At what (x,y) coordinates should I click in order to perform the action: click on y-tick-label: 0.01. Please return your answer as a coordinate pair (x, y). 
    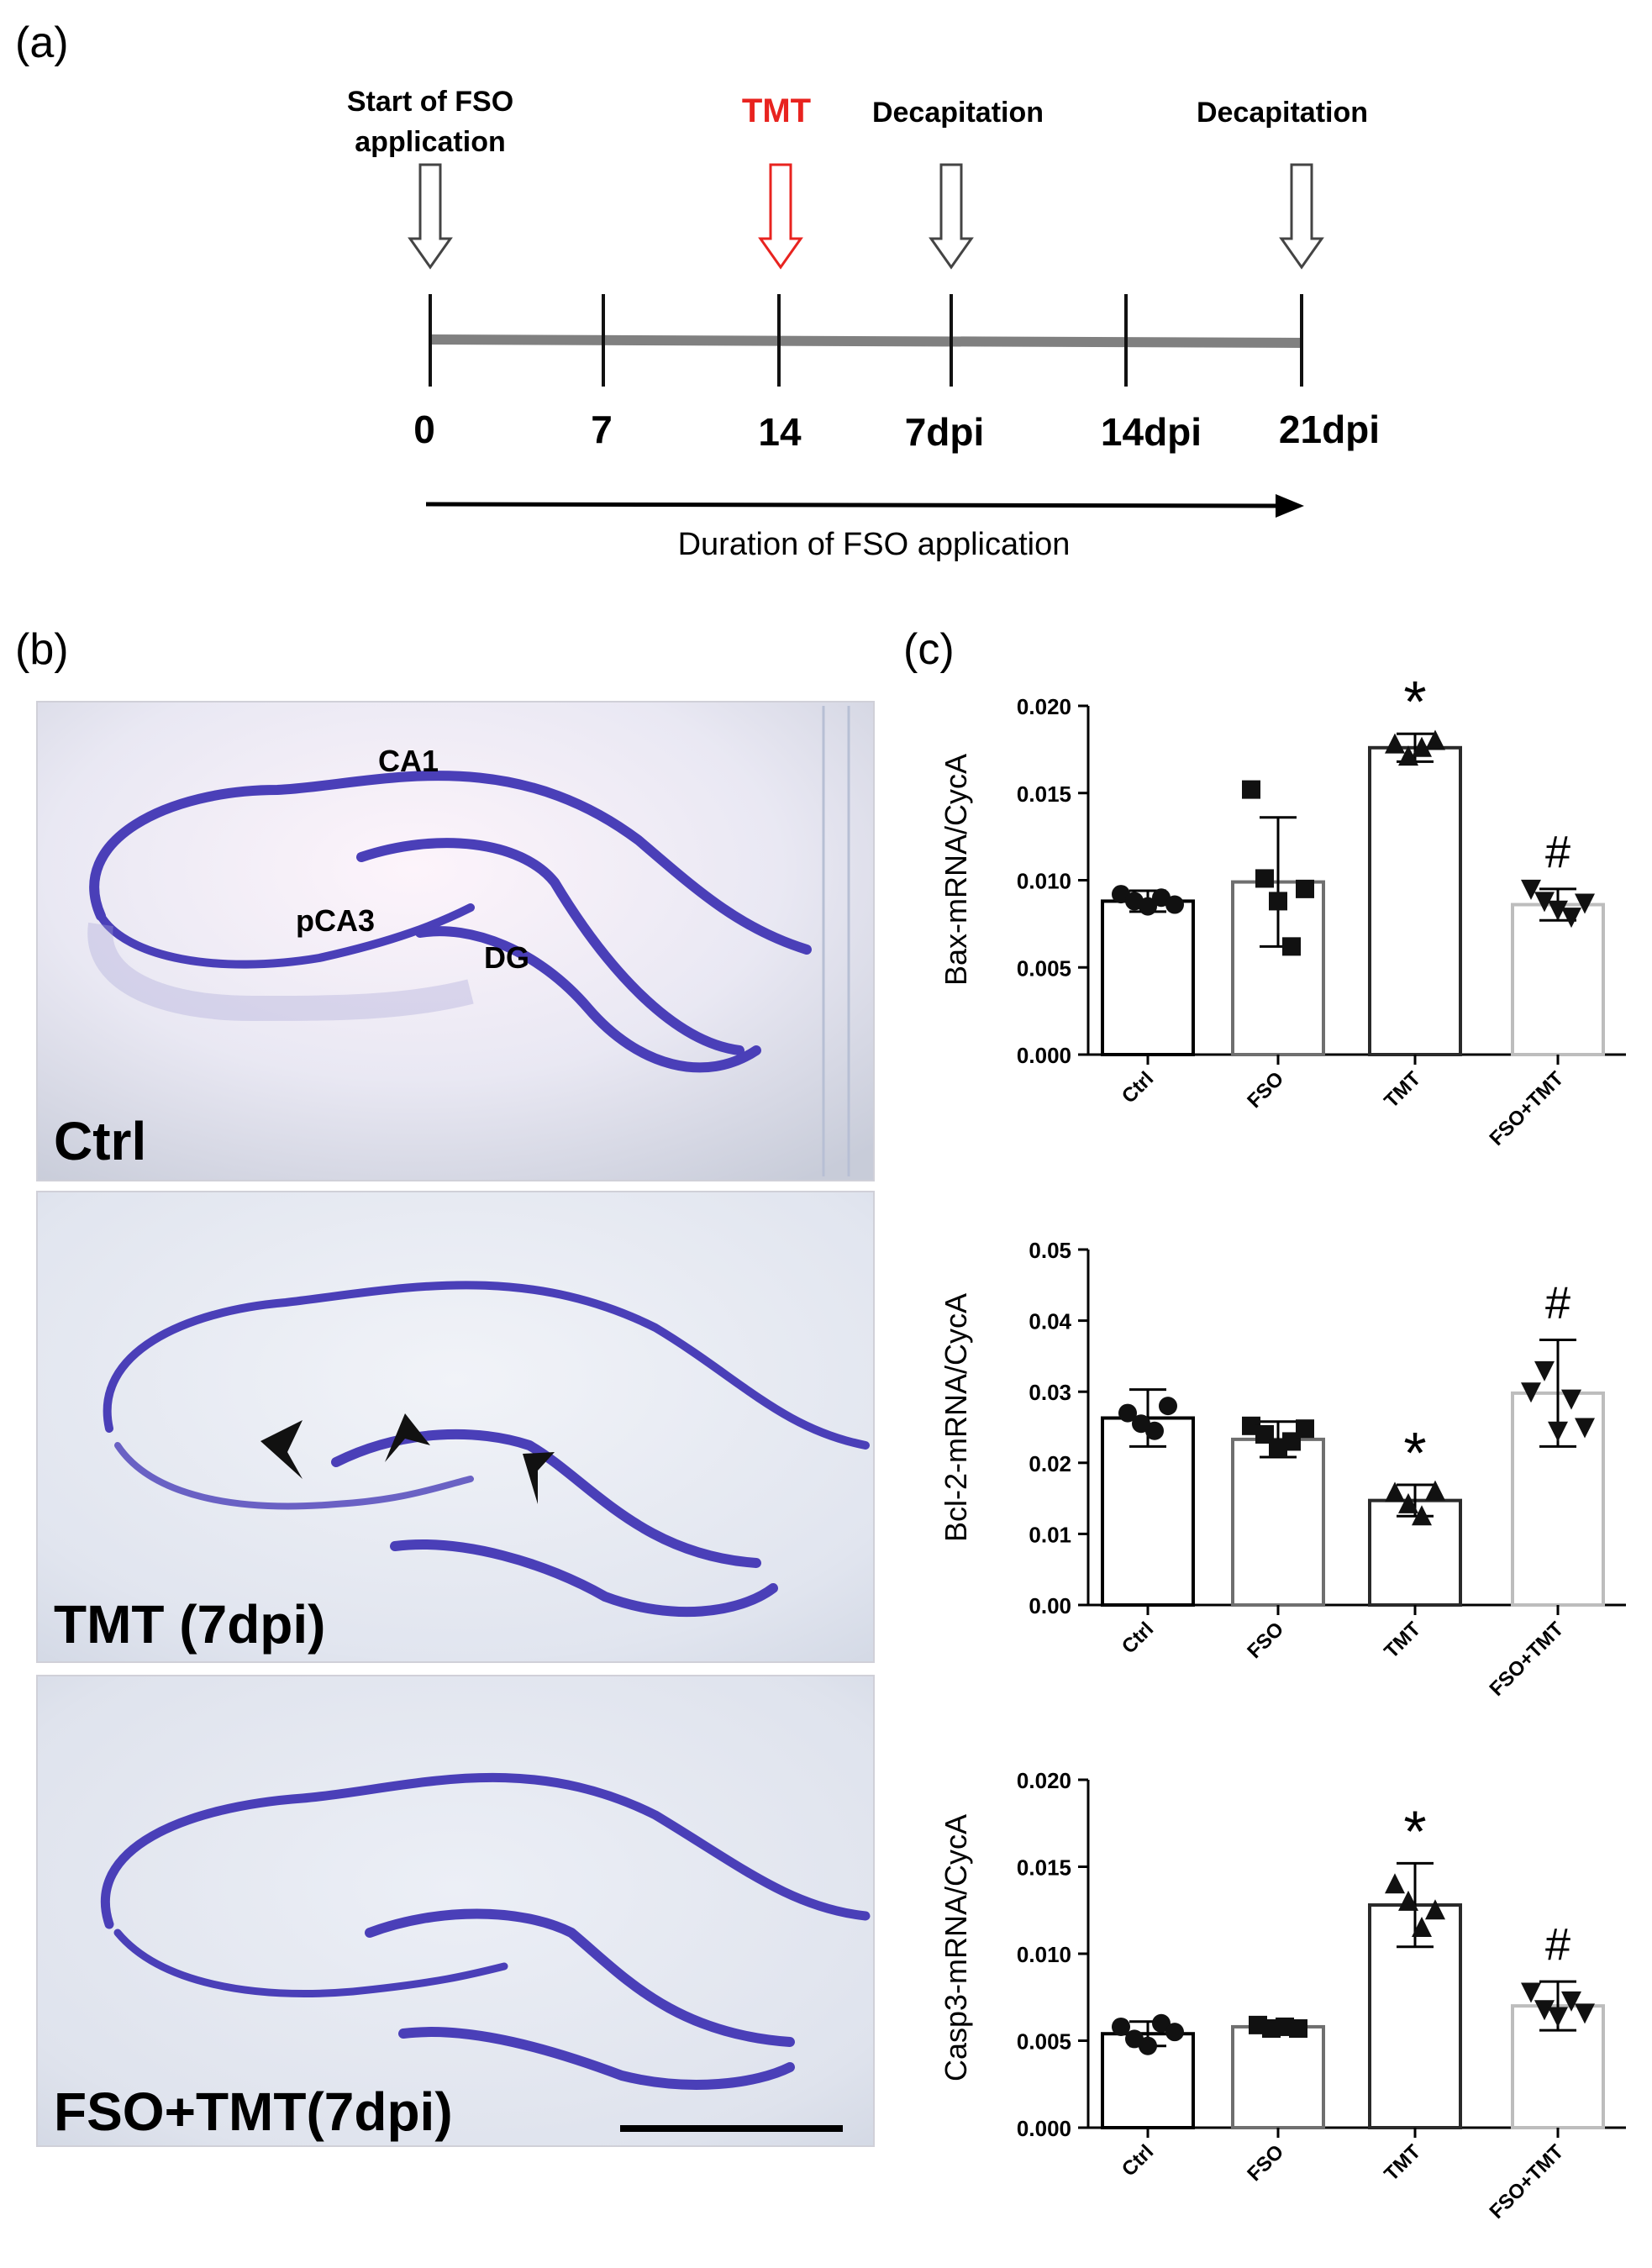
    Looking at the image, I should click on (1050, 1534).